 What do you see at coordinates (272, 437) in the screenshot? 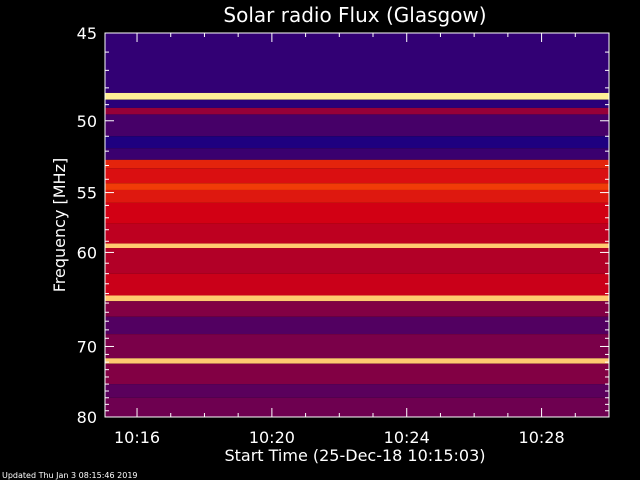
I see `x-tick-label: 10:20` at bounding box center [272, 437].